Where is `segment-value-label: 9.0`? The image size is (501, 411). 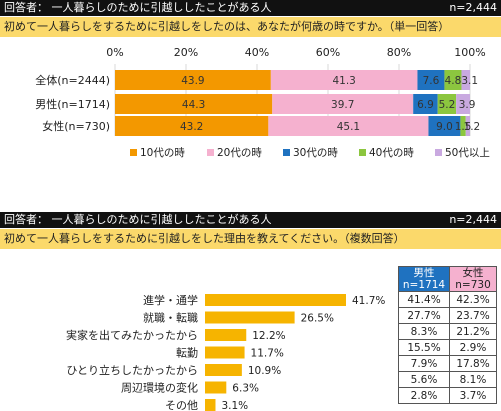
segment-value-label: 9.0 is located at coordinates (444, 127).